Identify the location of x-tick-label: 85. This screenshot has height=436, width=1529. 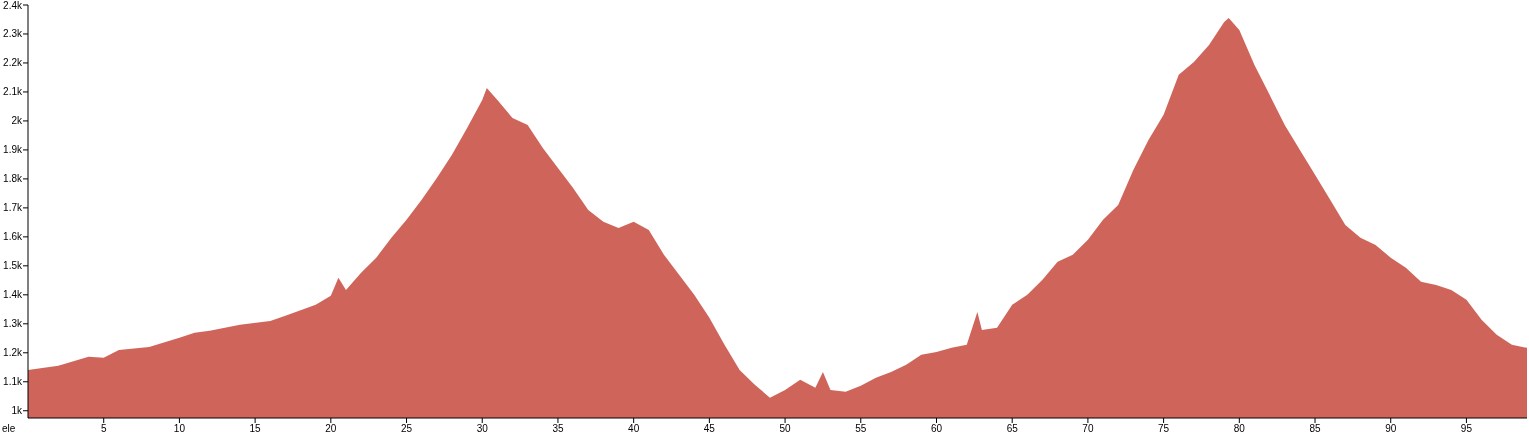
(1315, 428).